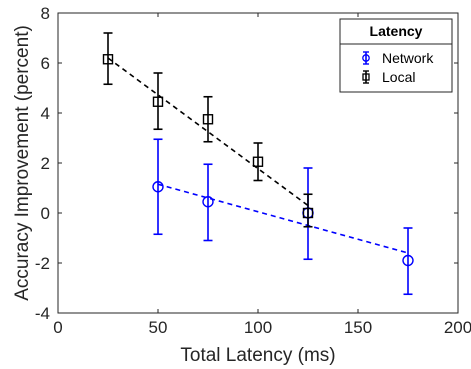 The width and height of the screenshot is (471, 369). Describe the element at coordinates (45, 163) in the screenshot. I see `y-tick-label: 2` at that location.